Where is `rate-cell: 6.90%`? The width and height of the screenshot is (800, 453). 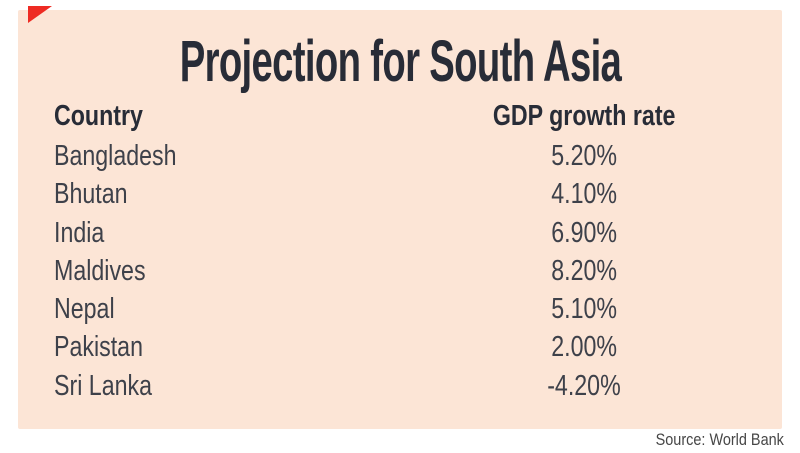 rate-cell: 6.90% is located at coordinates (584, 232).